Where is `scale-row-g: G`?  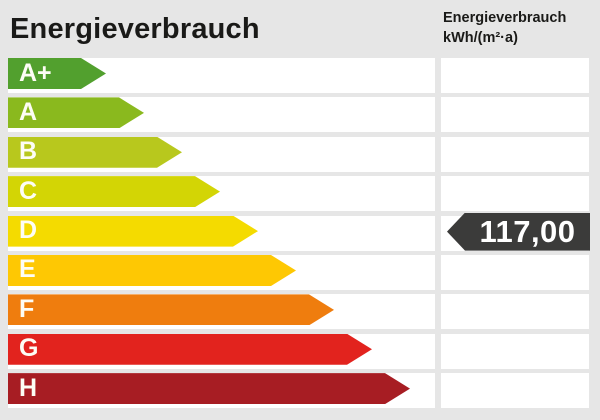
scale-row-g: G is located at coordinates (294, 351).